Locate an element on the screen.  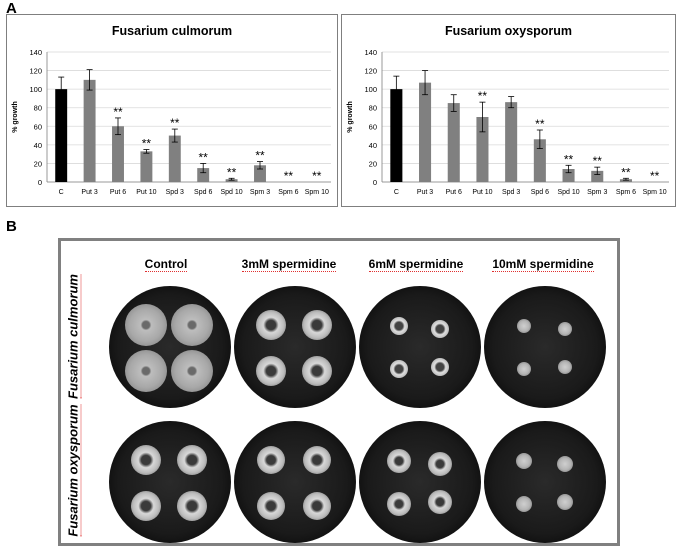
column-label-10mm: 10mM spermidine is located at coordinates (543, 264).